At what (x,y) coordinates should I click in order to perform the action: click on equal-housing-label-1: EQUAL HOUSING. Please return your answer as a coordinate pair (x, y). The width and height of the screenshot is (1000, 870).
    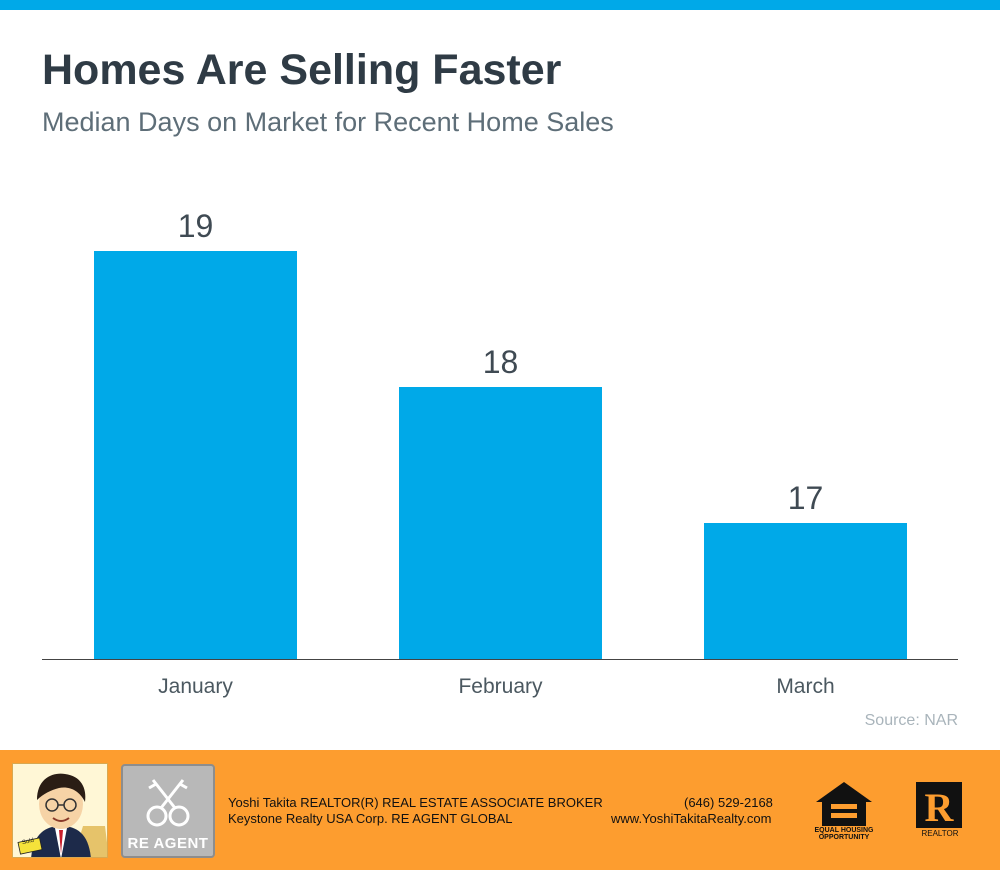
    Looking at the image, I should click on (844, 830).